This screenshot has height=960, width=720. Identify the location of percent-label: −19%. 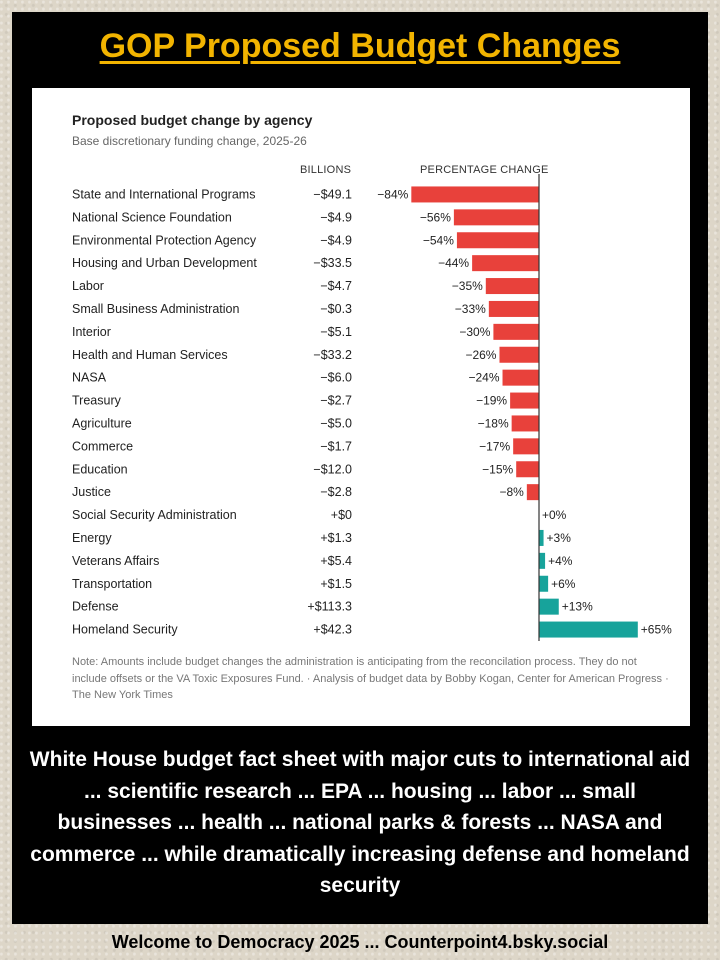
(491, 401).